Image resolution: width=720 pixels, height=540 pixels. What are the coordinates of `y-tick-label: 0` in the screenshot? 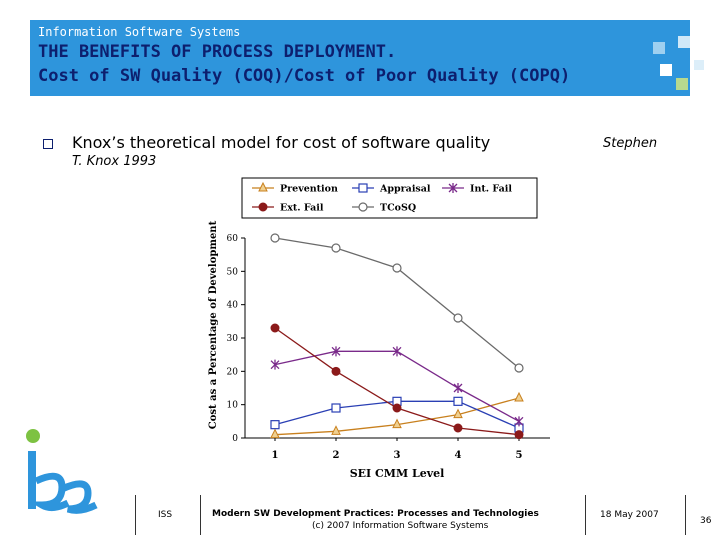 It's located at (235, 439).